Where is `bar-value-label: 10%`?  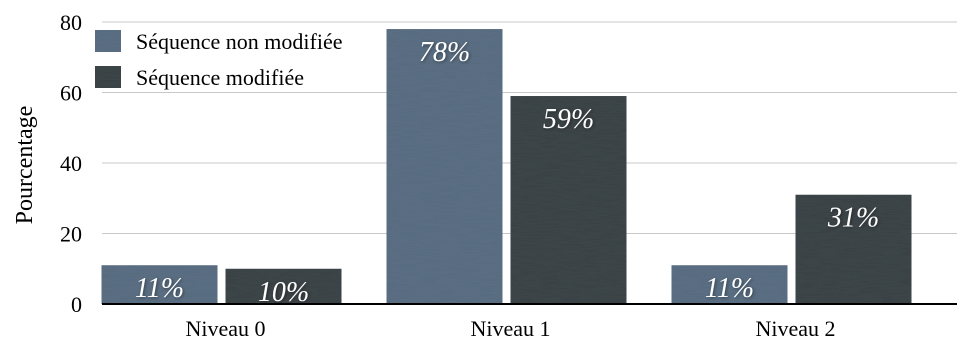
bar-value-label: 10% is located at coordinates (283, 292).